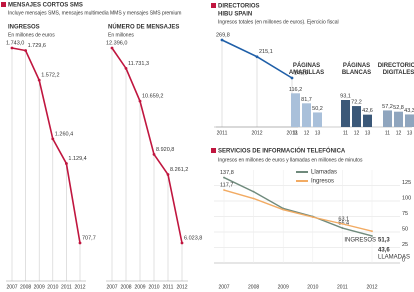 The image size is (414, 292). Describe the element at coordinates (403, 260) in the screenshot. I see `y-tick-label: 0` at that location.